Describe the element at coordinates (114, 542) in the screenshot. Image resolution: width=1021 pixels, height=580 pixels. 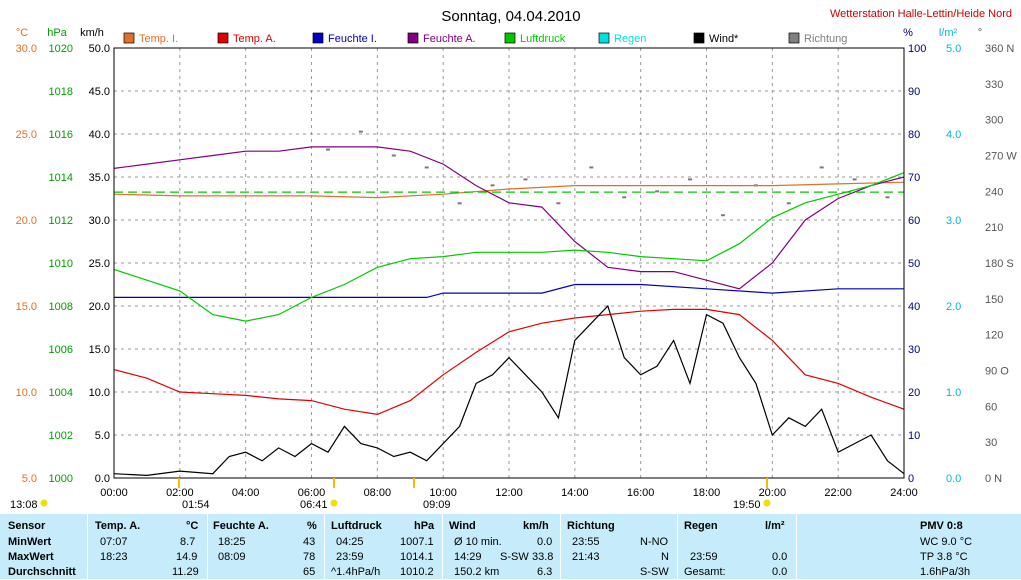
I see `stats-cell: 07:07` at that location.